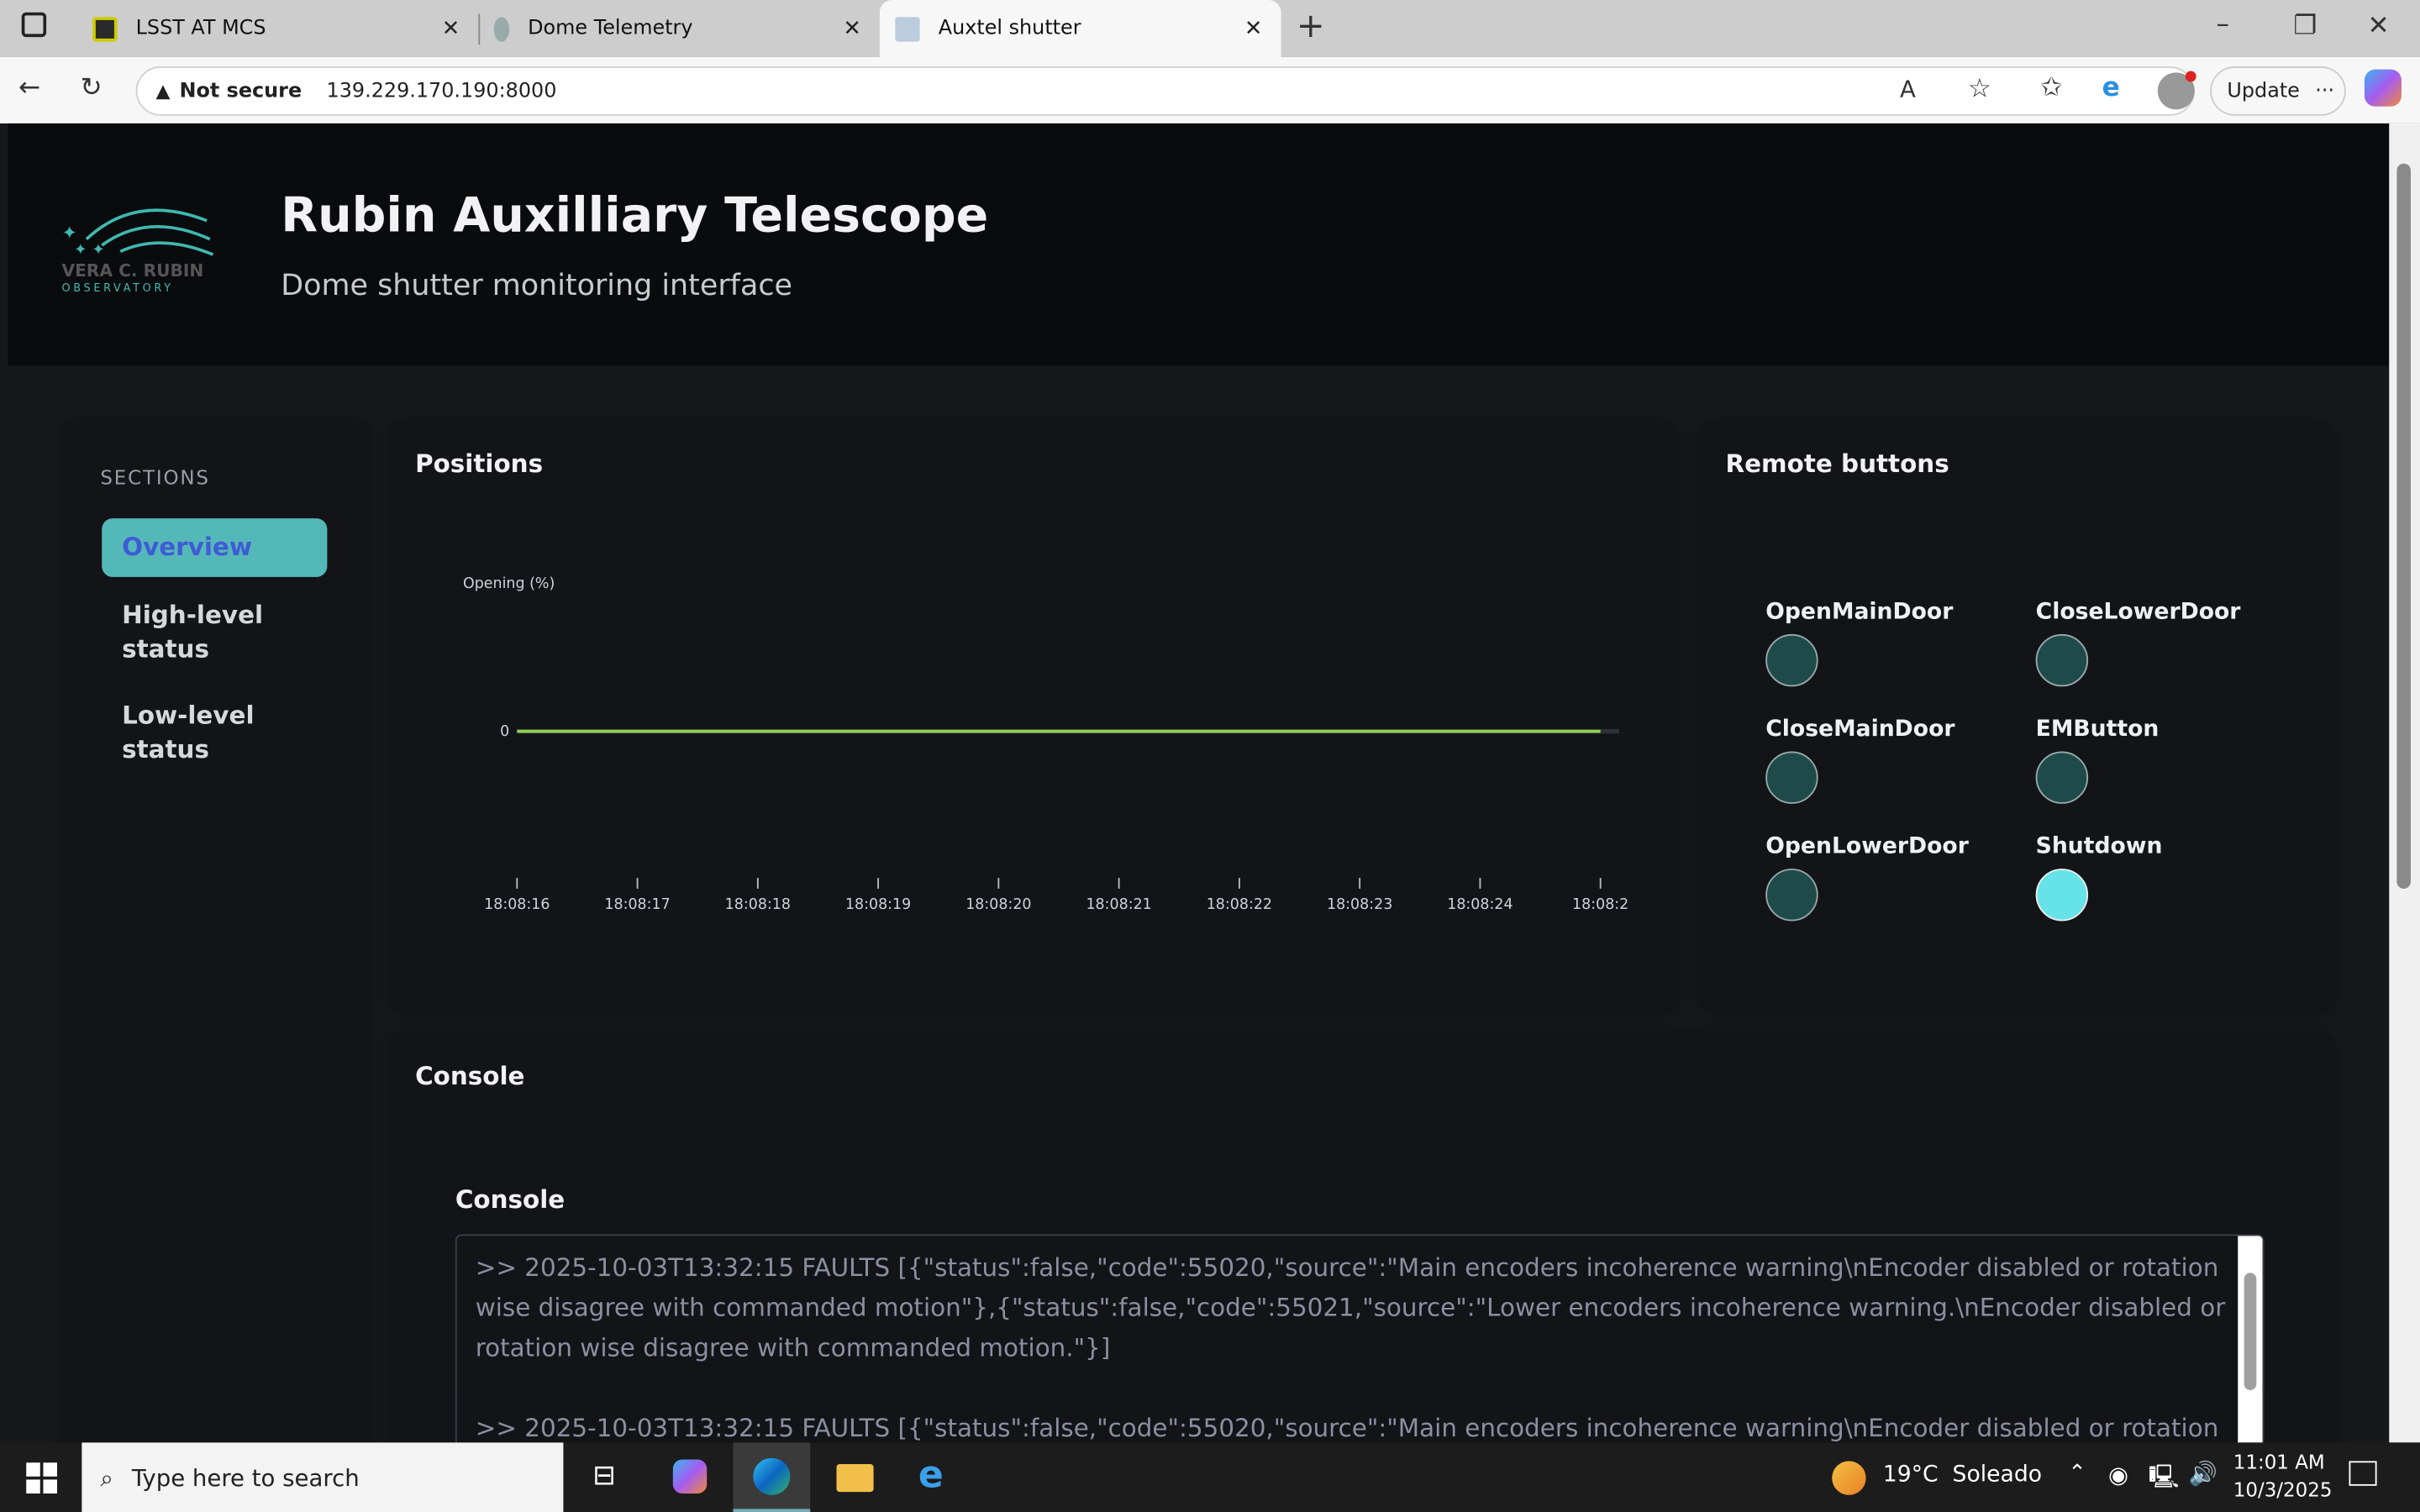 Image resolution: width=2420 pixels, height=1512 pixels. Describe the element at coordinates (2264, 91) in the screenshot. I see `update-label: Update` at that location.